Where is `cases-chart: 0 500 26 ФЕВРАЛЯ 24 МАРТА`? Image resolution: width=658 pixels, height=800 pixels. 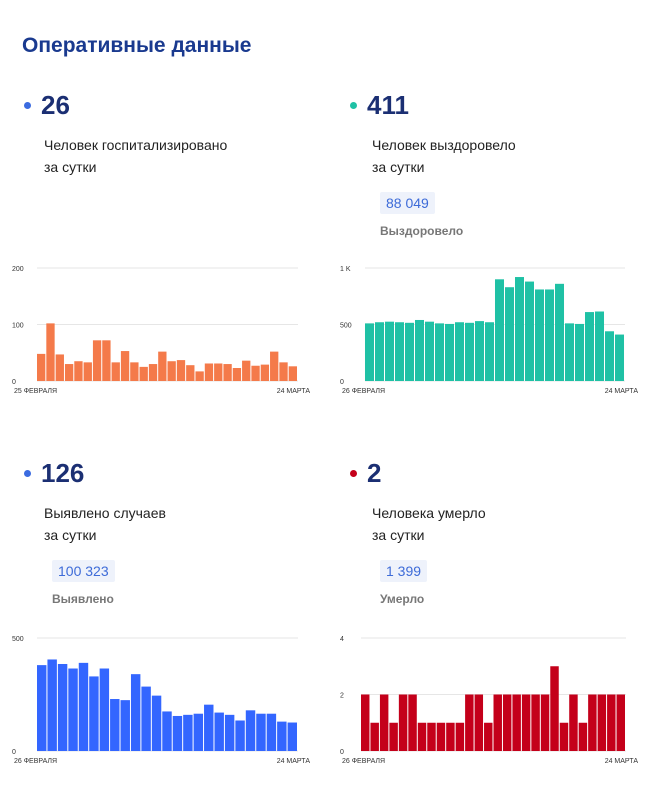 cases-chart: 0 500 26 ФЕВРАЛЯ 24 МАРТА is located at coordinates (161, 700).